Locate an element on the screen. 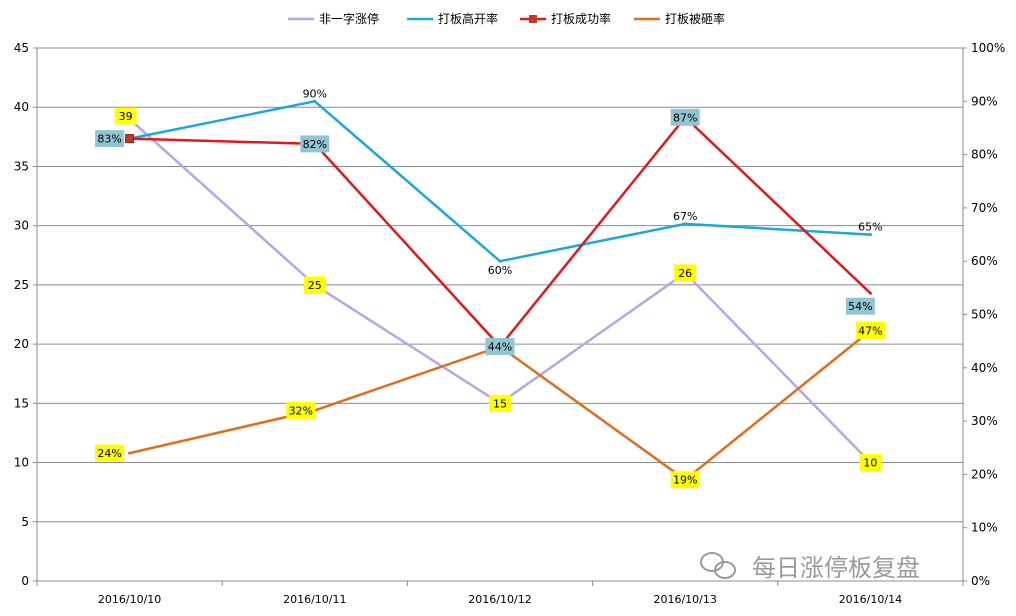 The width and height of the screenshot is (1016, 616). legend-item-2: 打板高开率 is located at coordinates (452, 18).